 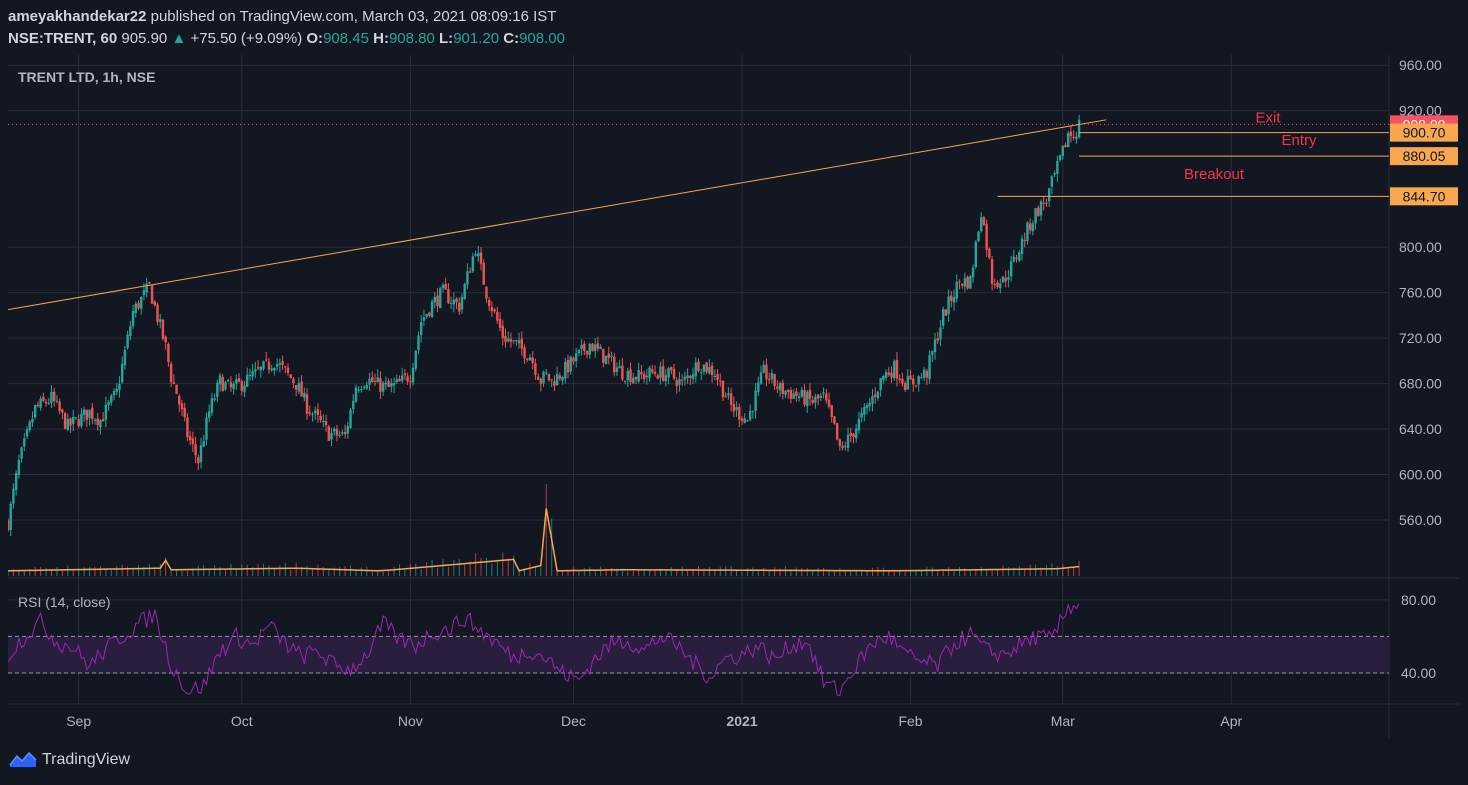 What do you see at coordinates (1420, 338) in the screenshot?
I see `price-tick-label: 720.00` at bounding box center [1420, 338].